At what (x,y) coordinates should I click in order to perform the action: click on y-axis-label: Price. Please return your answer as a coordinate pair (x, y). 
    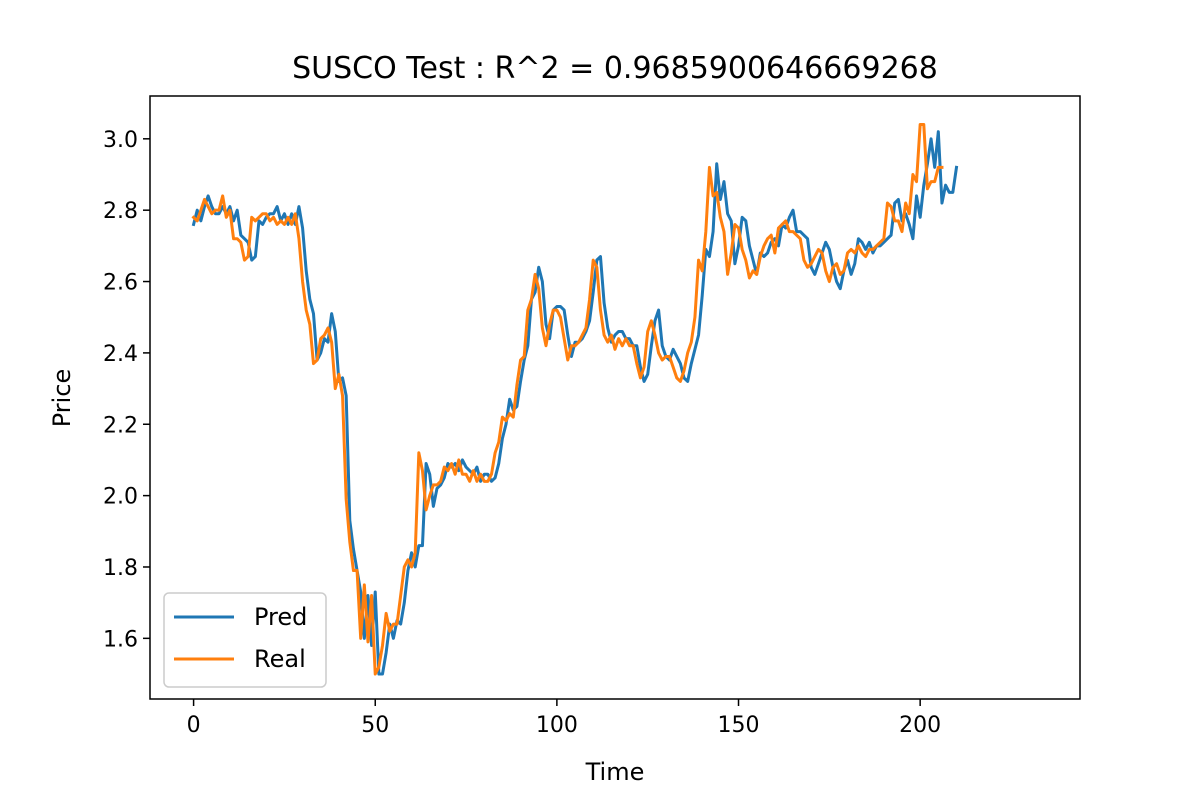
    Looking at the image, I should click on (62, 398).